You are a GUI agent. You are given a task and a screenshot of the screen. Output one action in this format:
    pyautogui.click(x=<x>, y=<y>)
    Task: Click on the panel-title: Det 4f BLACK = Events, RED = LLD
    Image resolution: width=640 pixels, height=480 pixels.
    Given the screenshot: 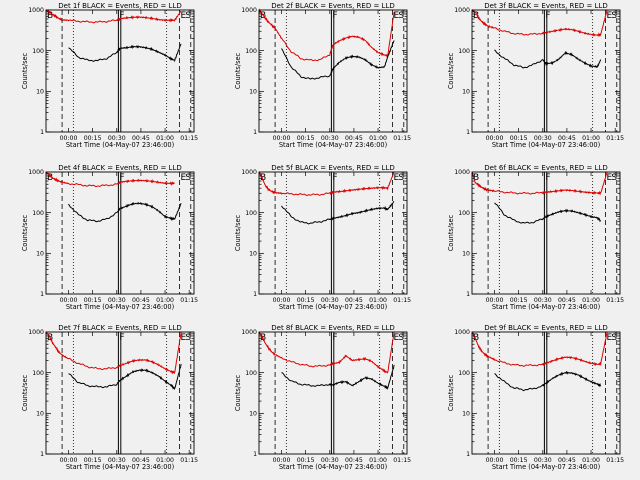 What is the action you would take?
    pyautogui.click(x=119, y=168)
    